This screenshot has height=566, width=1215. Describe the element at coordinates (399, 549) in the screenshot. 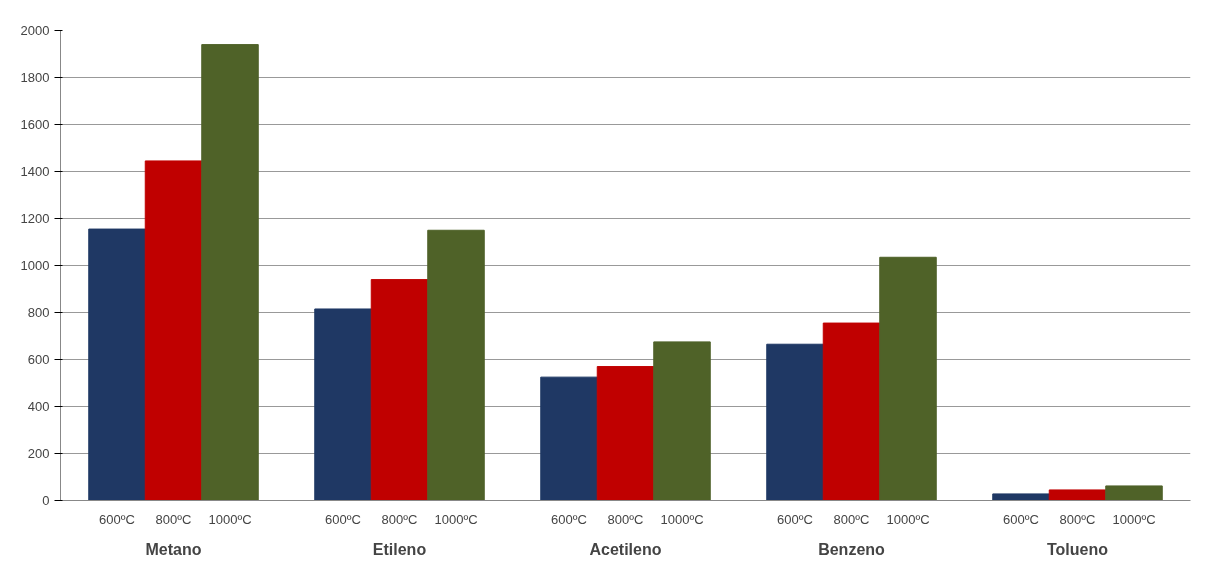

I see `x-tick-label: Etileno` at that location.